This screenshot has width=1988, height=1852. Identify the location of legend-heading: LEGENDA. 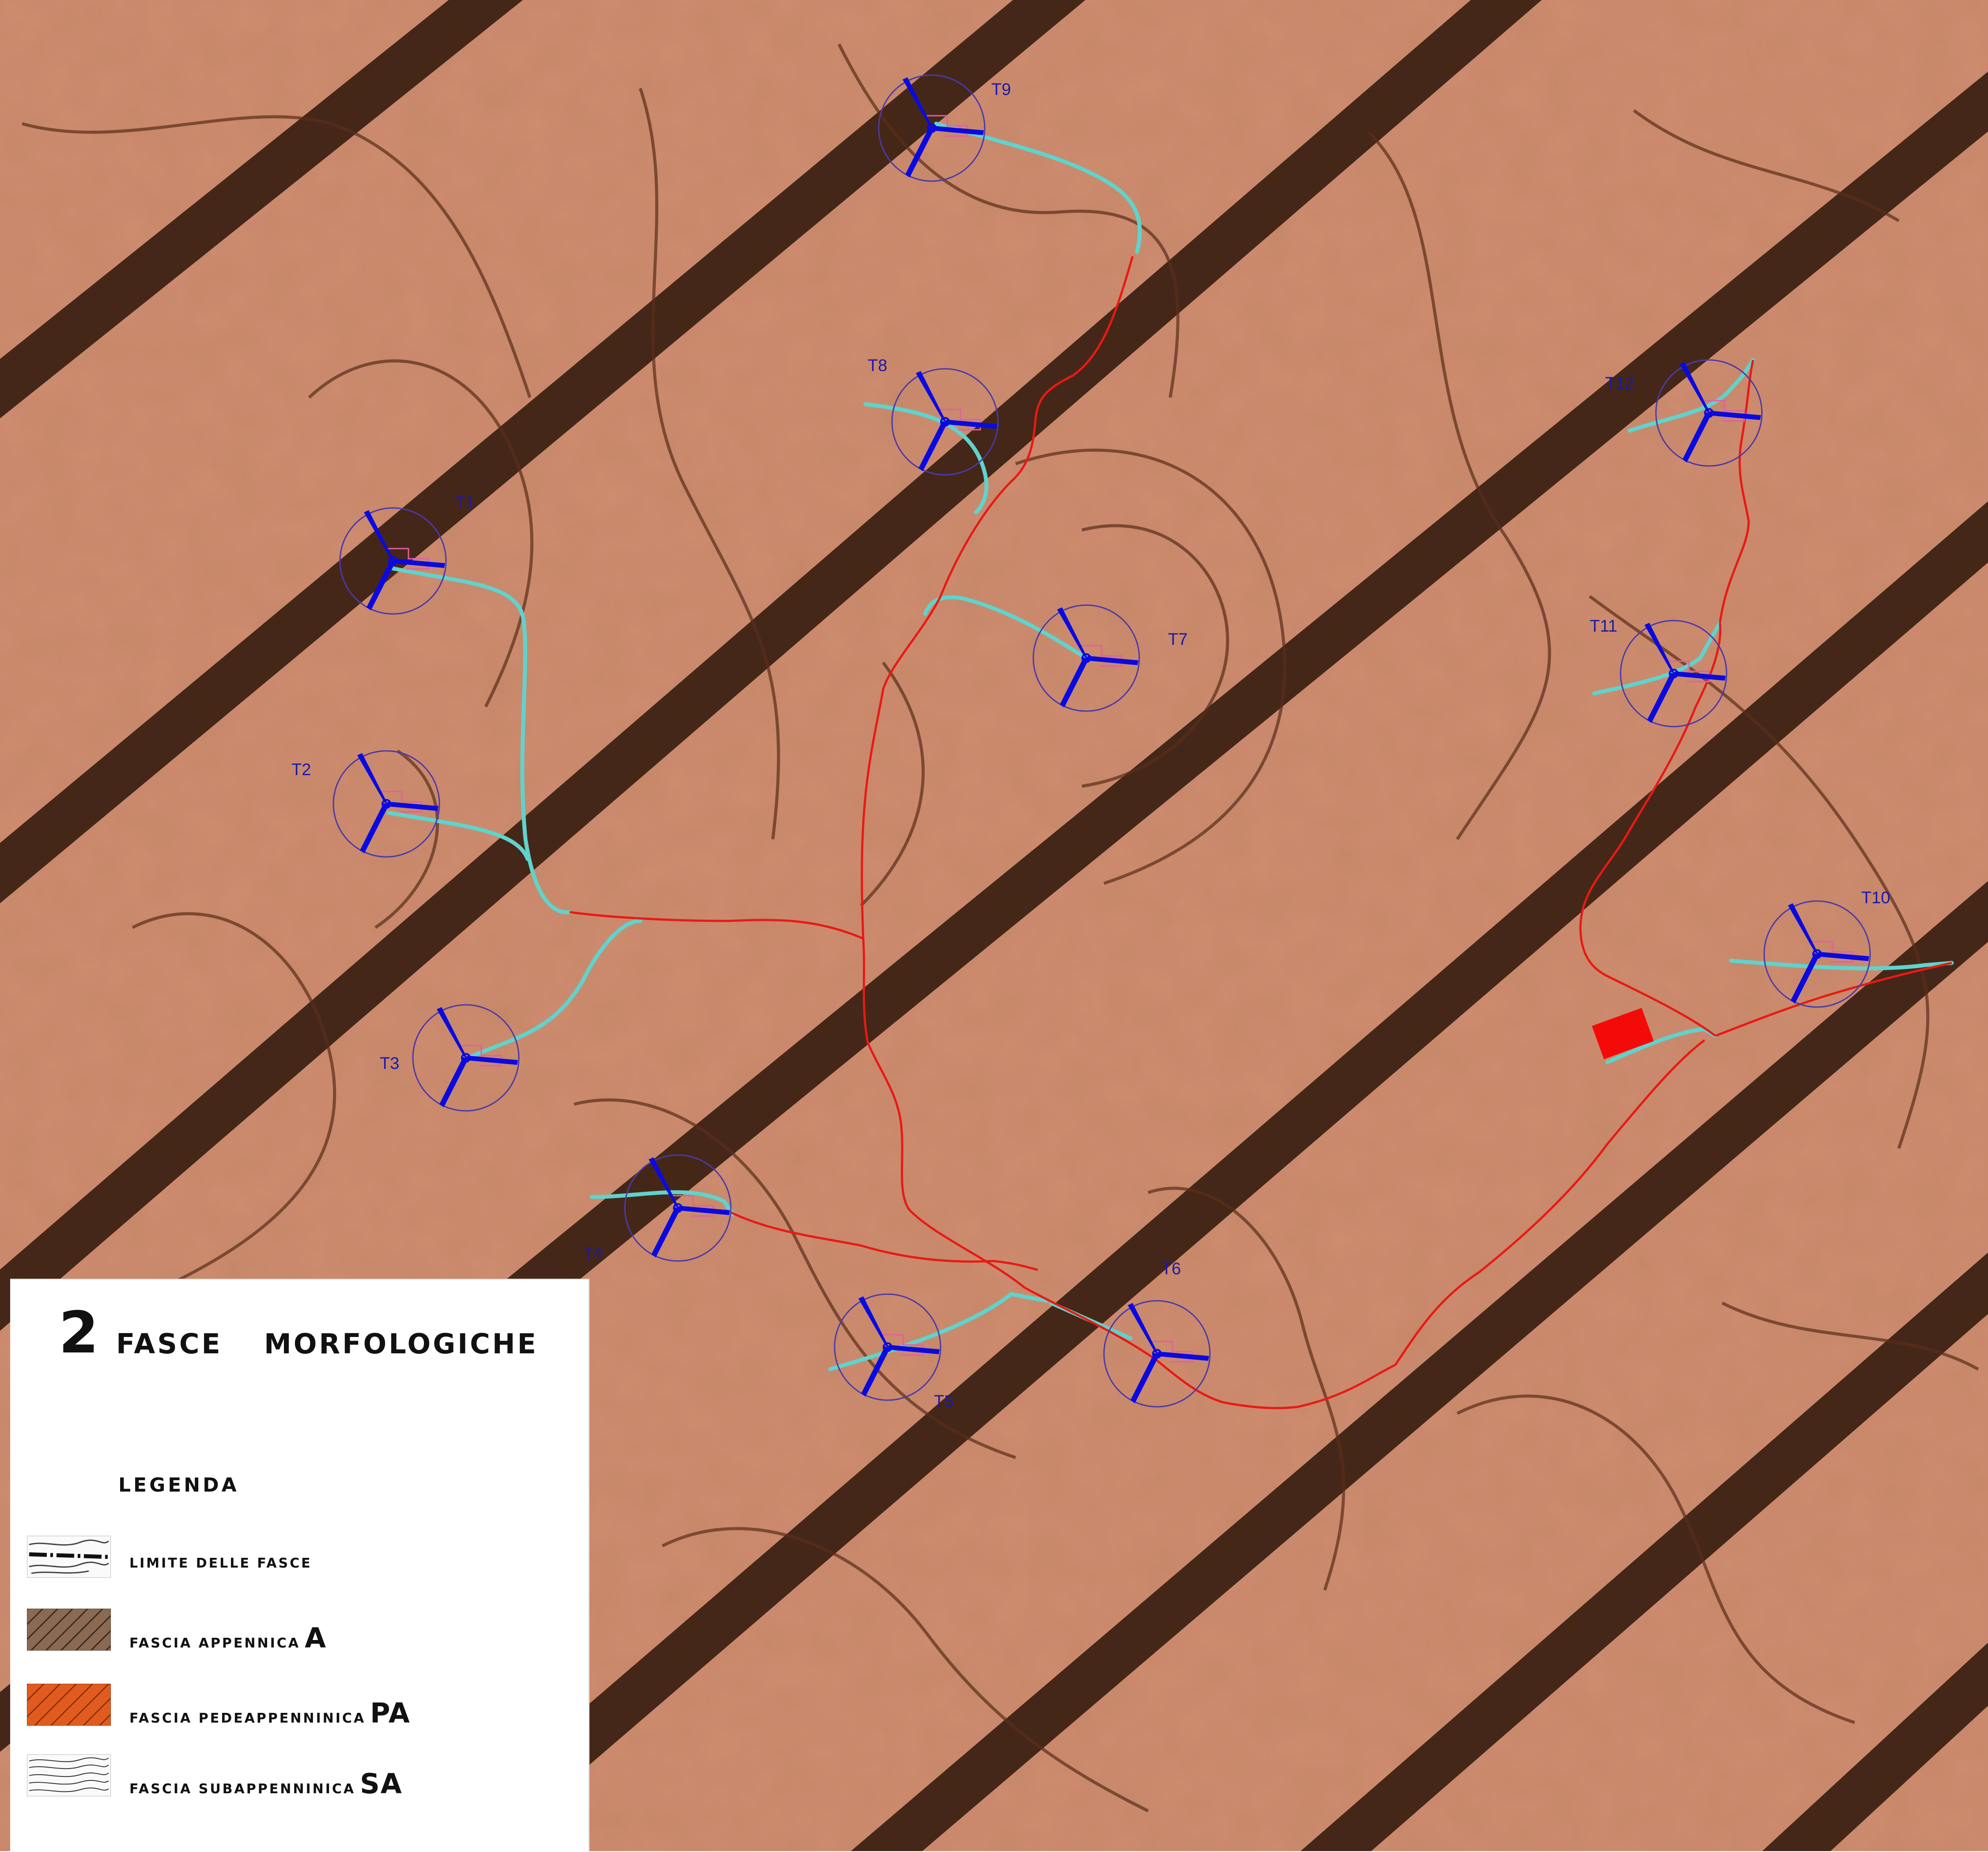
(179, 1485).